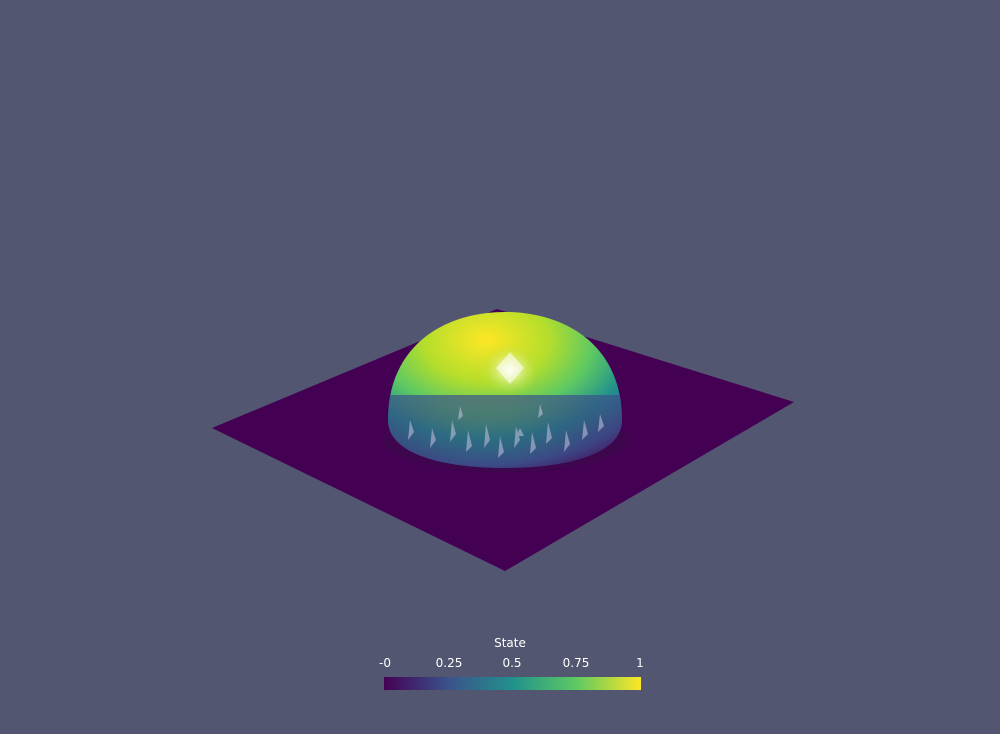  What do you see at coordinates (640, 663) in the screenshot?
I see `colorbar-tick-label: 1` at bounding box center [640, 663].